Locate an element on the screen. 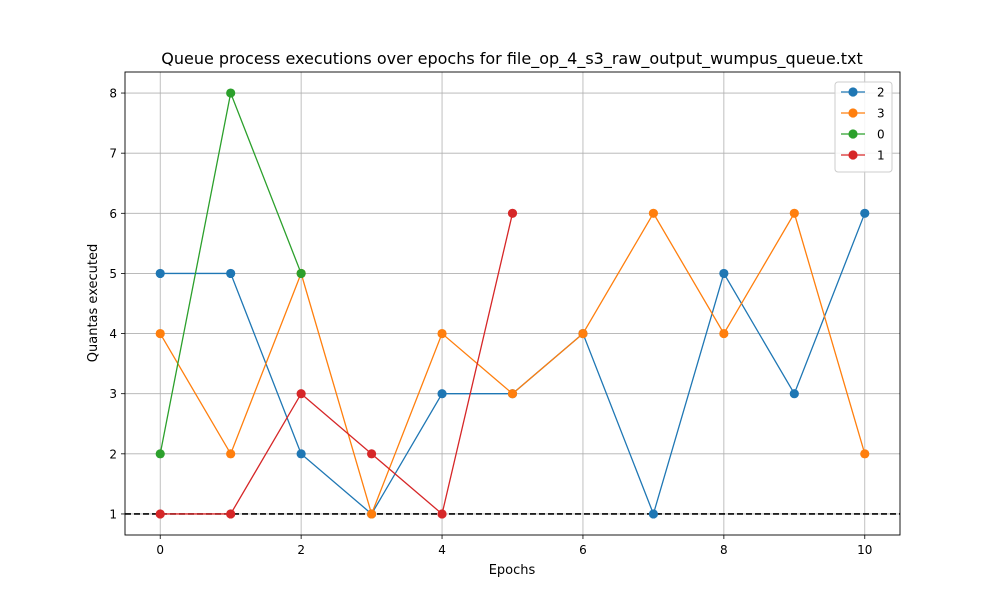 The image size is (1000, 600). y-tick-label: 2 is located at coordinates (113, 454).